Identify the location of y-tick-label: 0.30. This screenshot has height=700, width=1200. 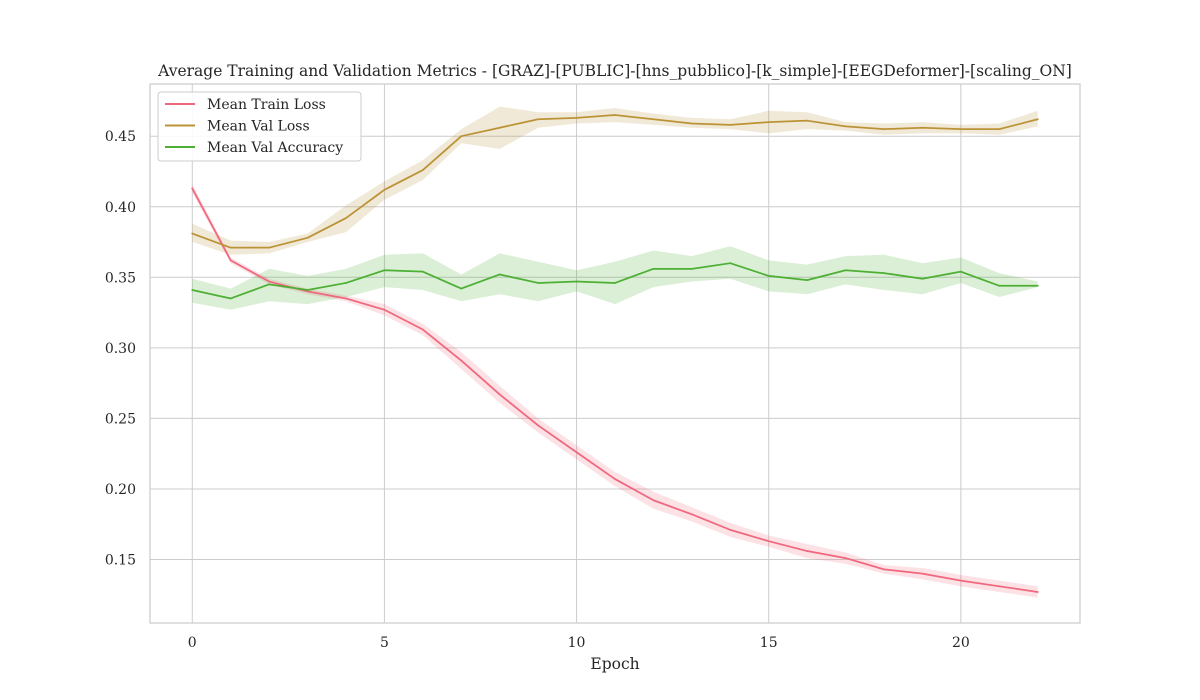
(120, 349).